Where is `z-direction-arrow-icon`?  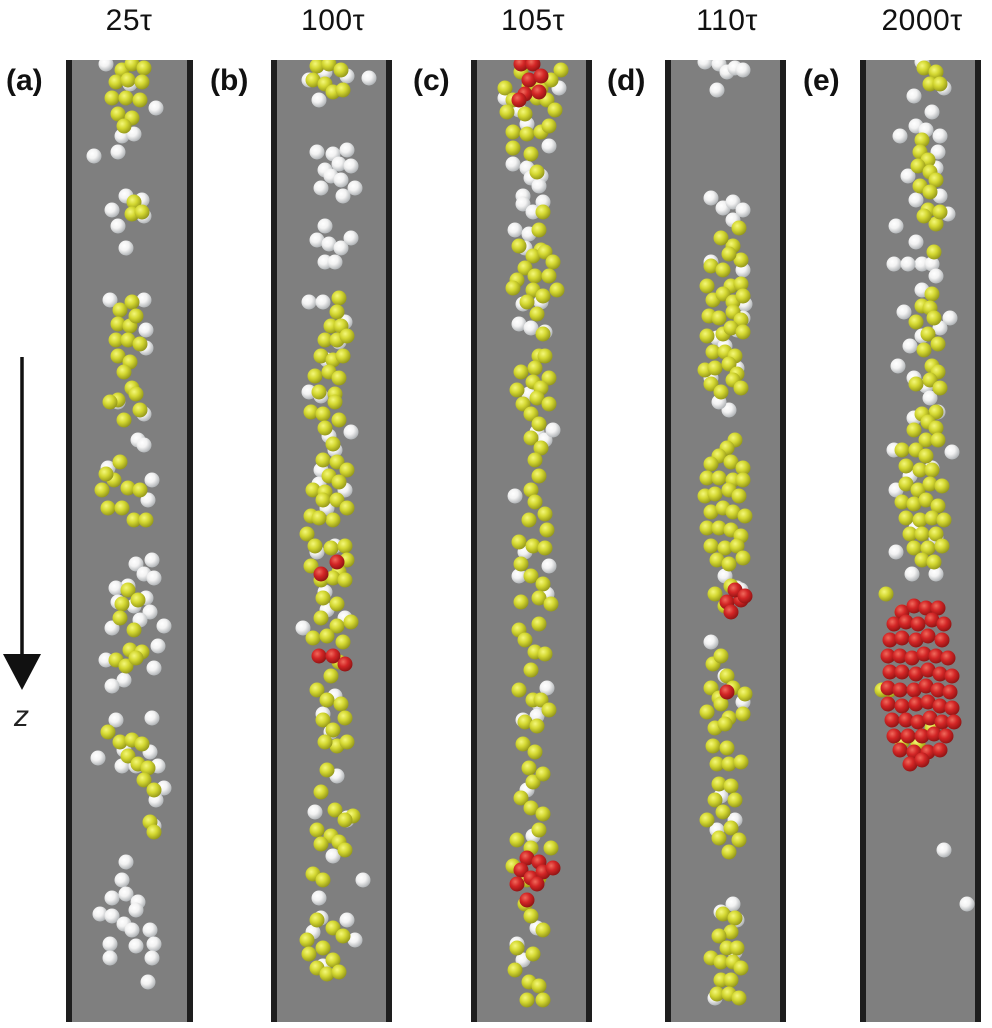 z-direction-arrow-icon is located at coordinates (22, 523).